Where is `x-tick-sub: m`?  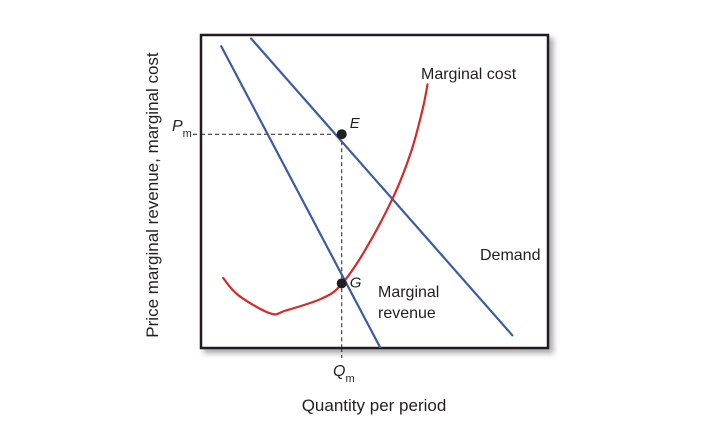 x-tick-sub: m is located at coordinates (349, 379).